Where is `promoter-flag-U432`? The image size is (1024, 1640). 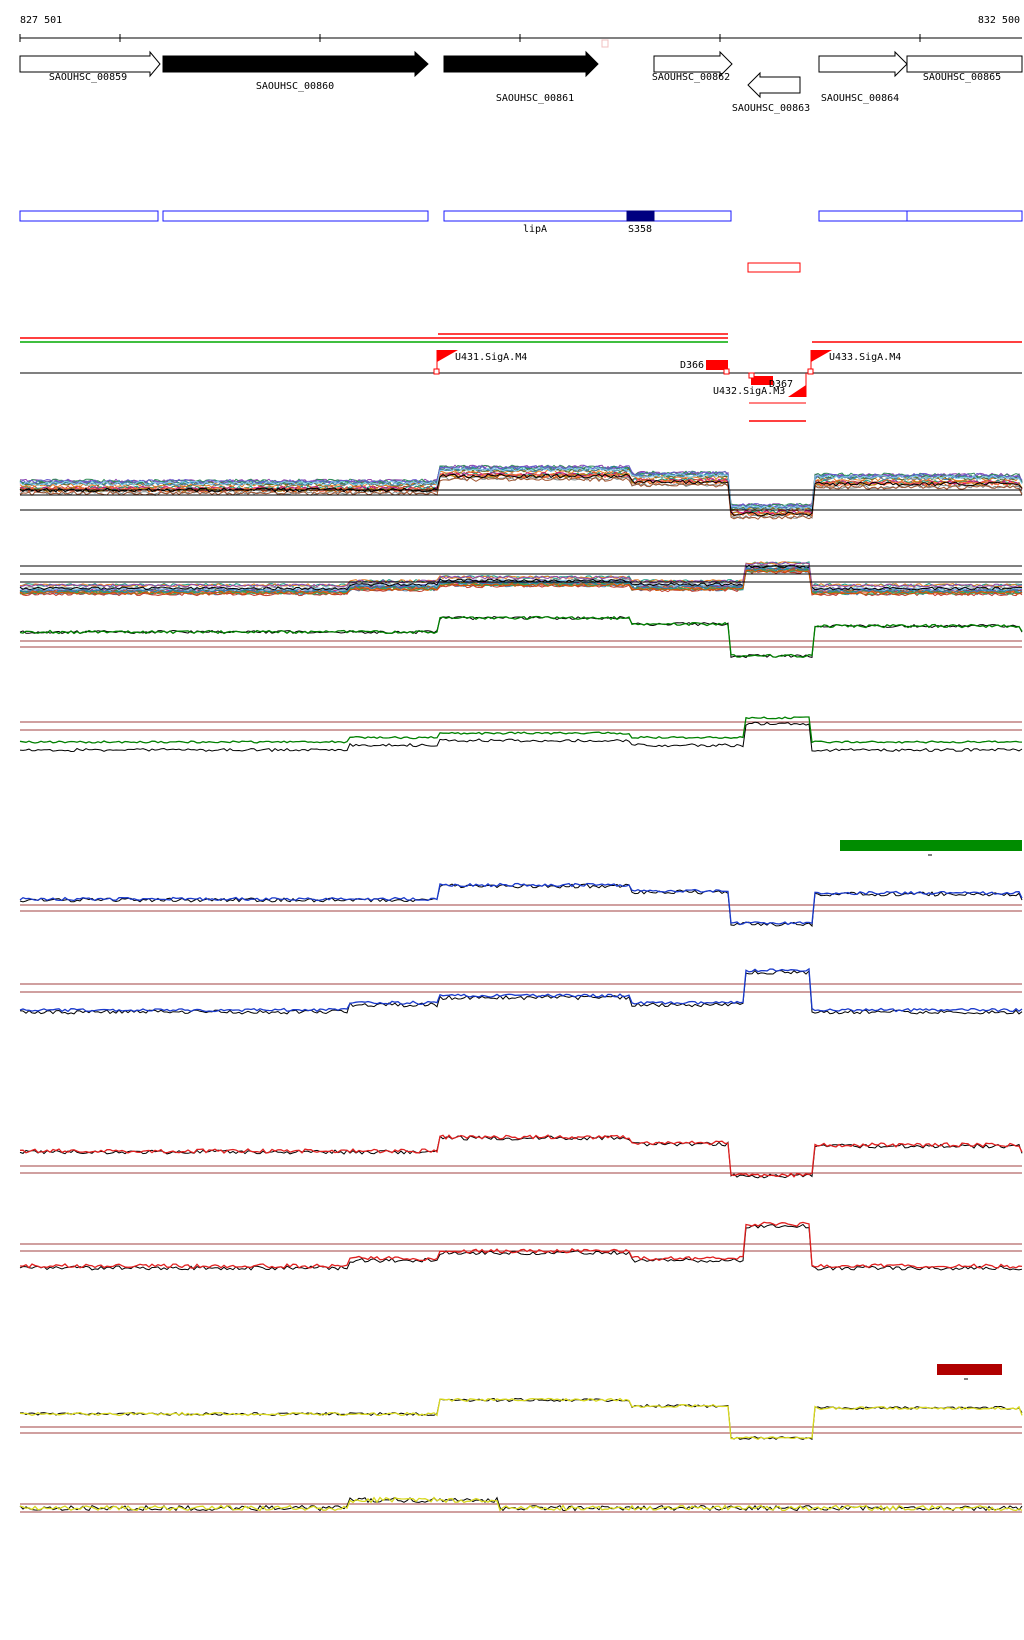
promoter-flag-U432 is located at coordinates (797, 391).